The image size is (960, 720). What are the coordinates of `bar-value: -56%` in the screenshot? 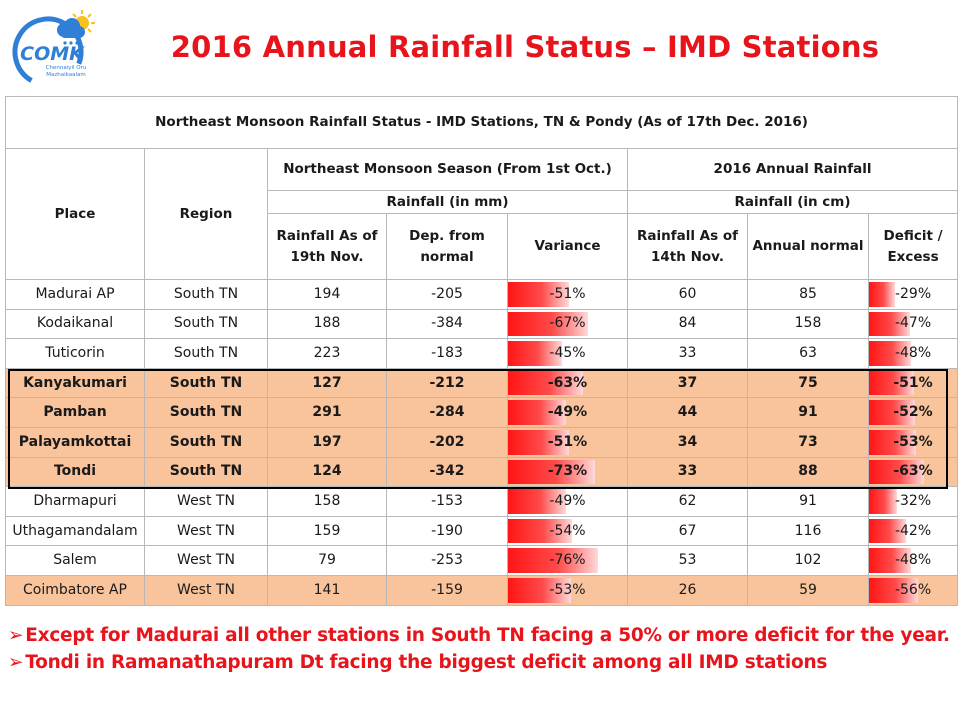 It's located at (913, 589).